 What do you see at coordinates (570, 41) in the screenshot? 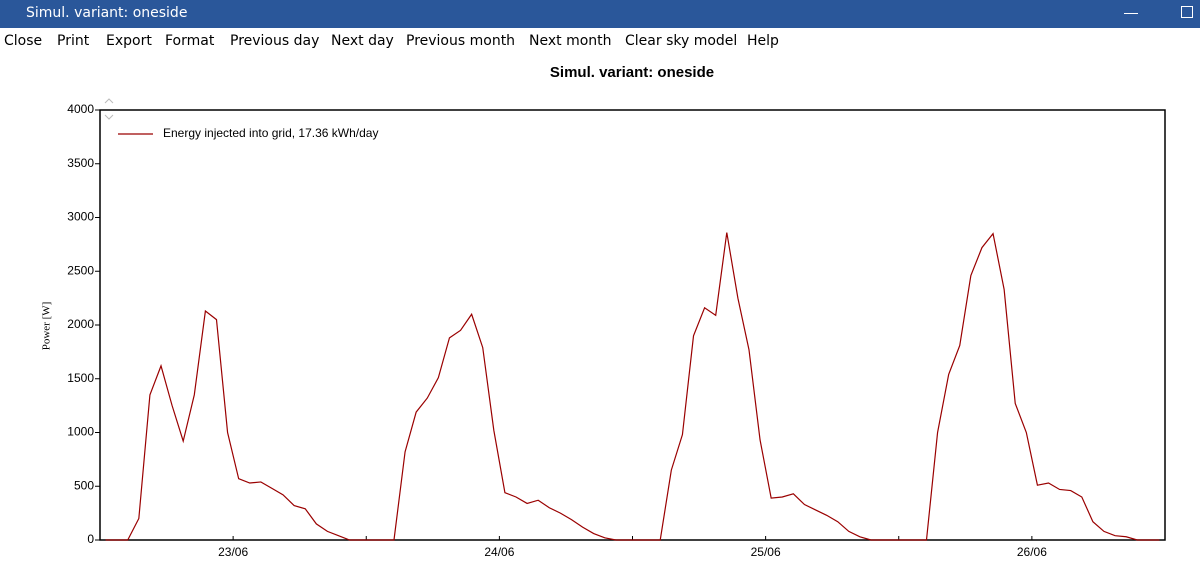
I see `menu-item: Next month` at bounding box center [570, 41].